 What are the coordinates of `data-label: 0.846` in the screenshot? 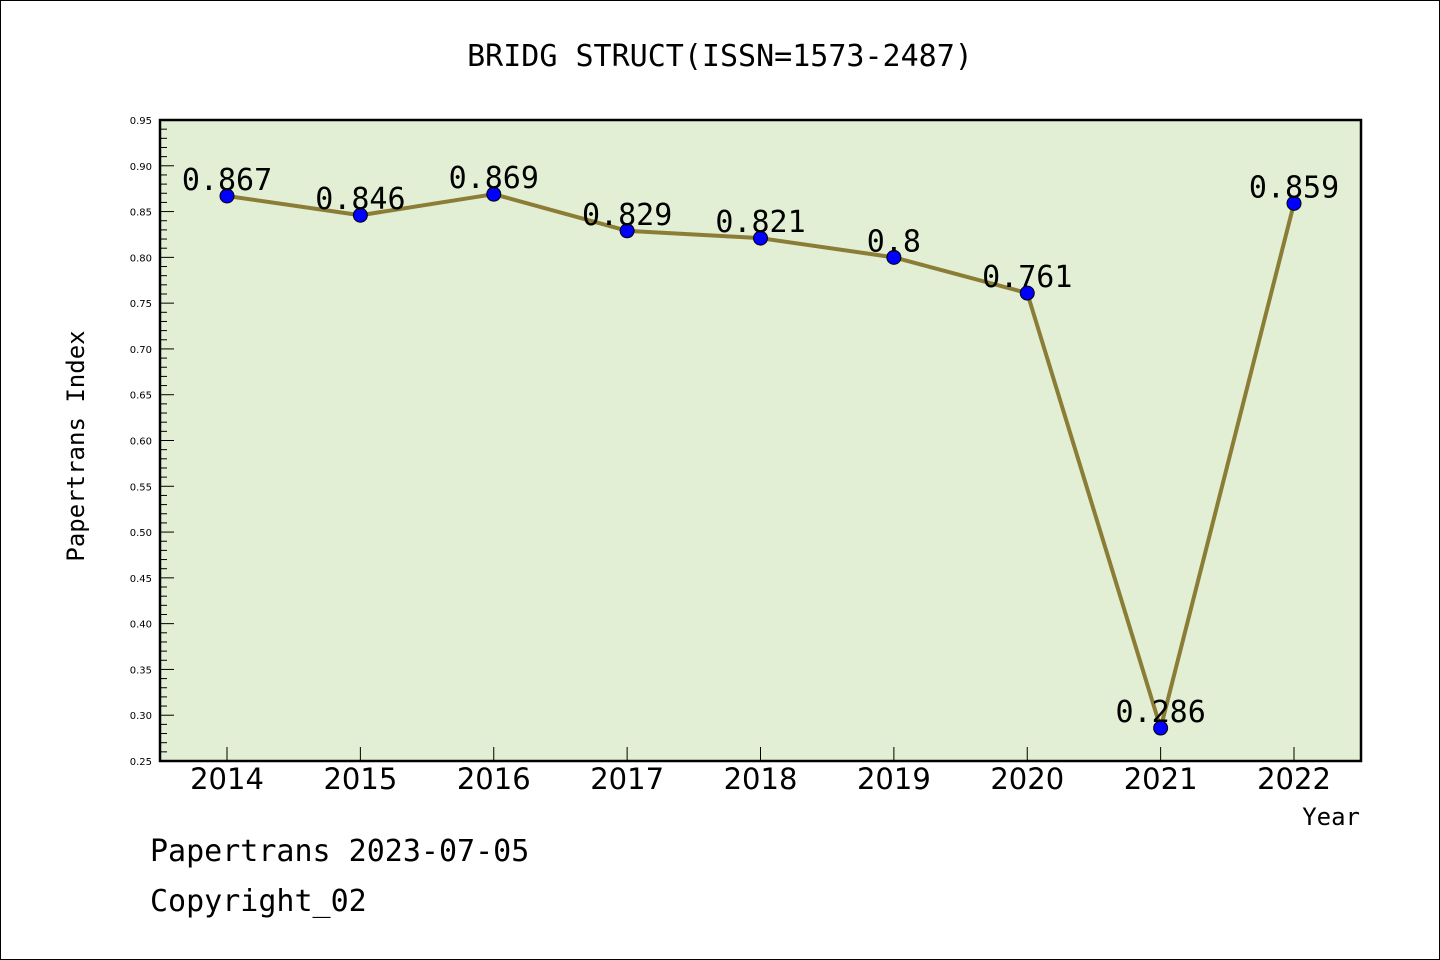 It's located at (360, 199).